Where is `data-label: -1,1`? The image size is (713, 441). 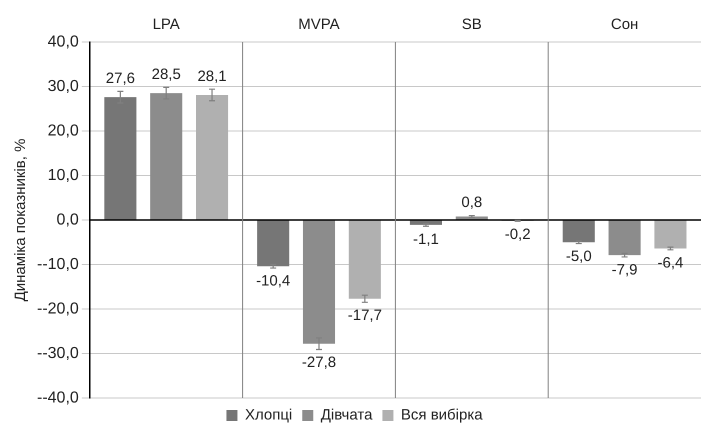 data-label: -1,1 is located at coordinates (426, 239).